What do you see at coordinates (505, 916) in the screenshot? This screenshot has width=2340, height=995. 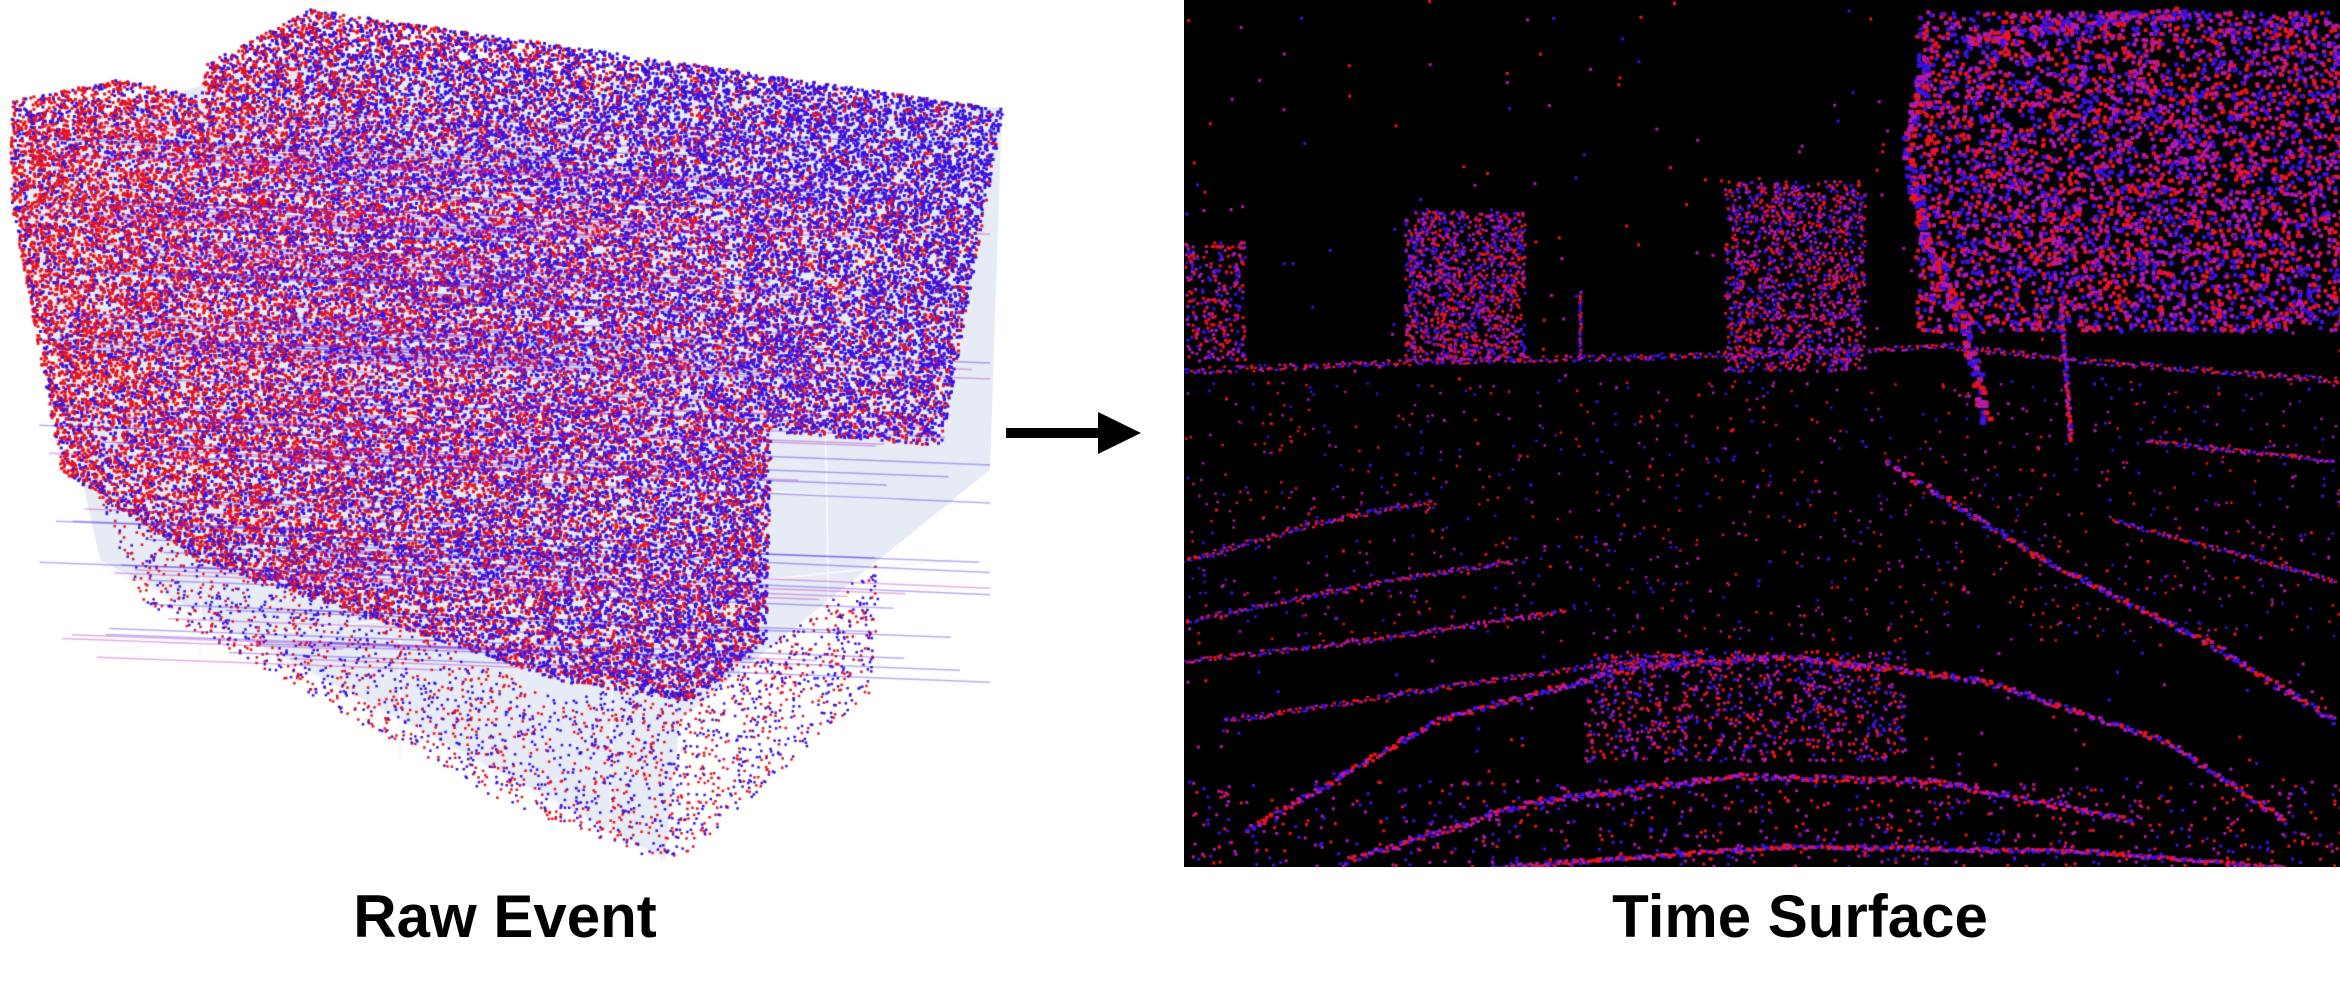 I see `raw-event-caption: Raw Event` at bounding box center [505, 916].